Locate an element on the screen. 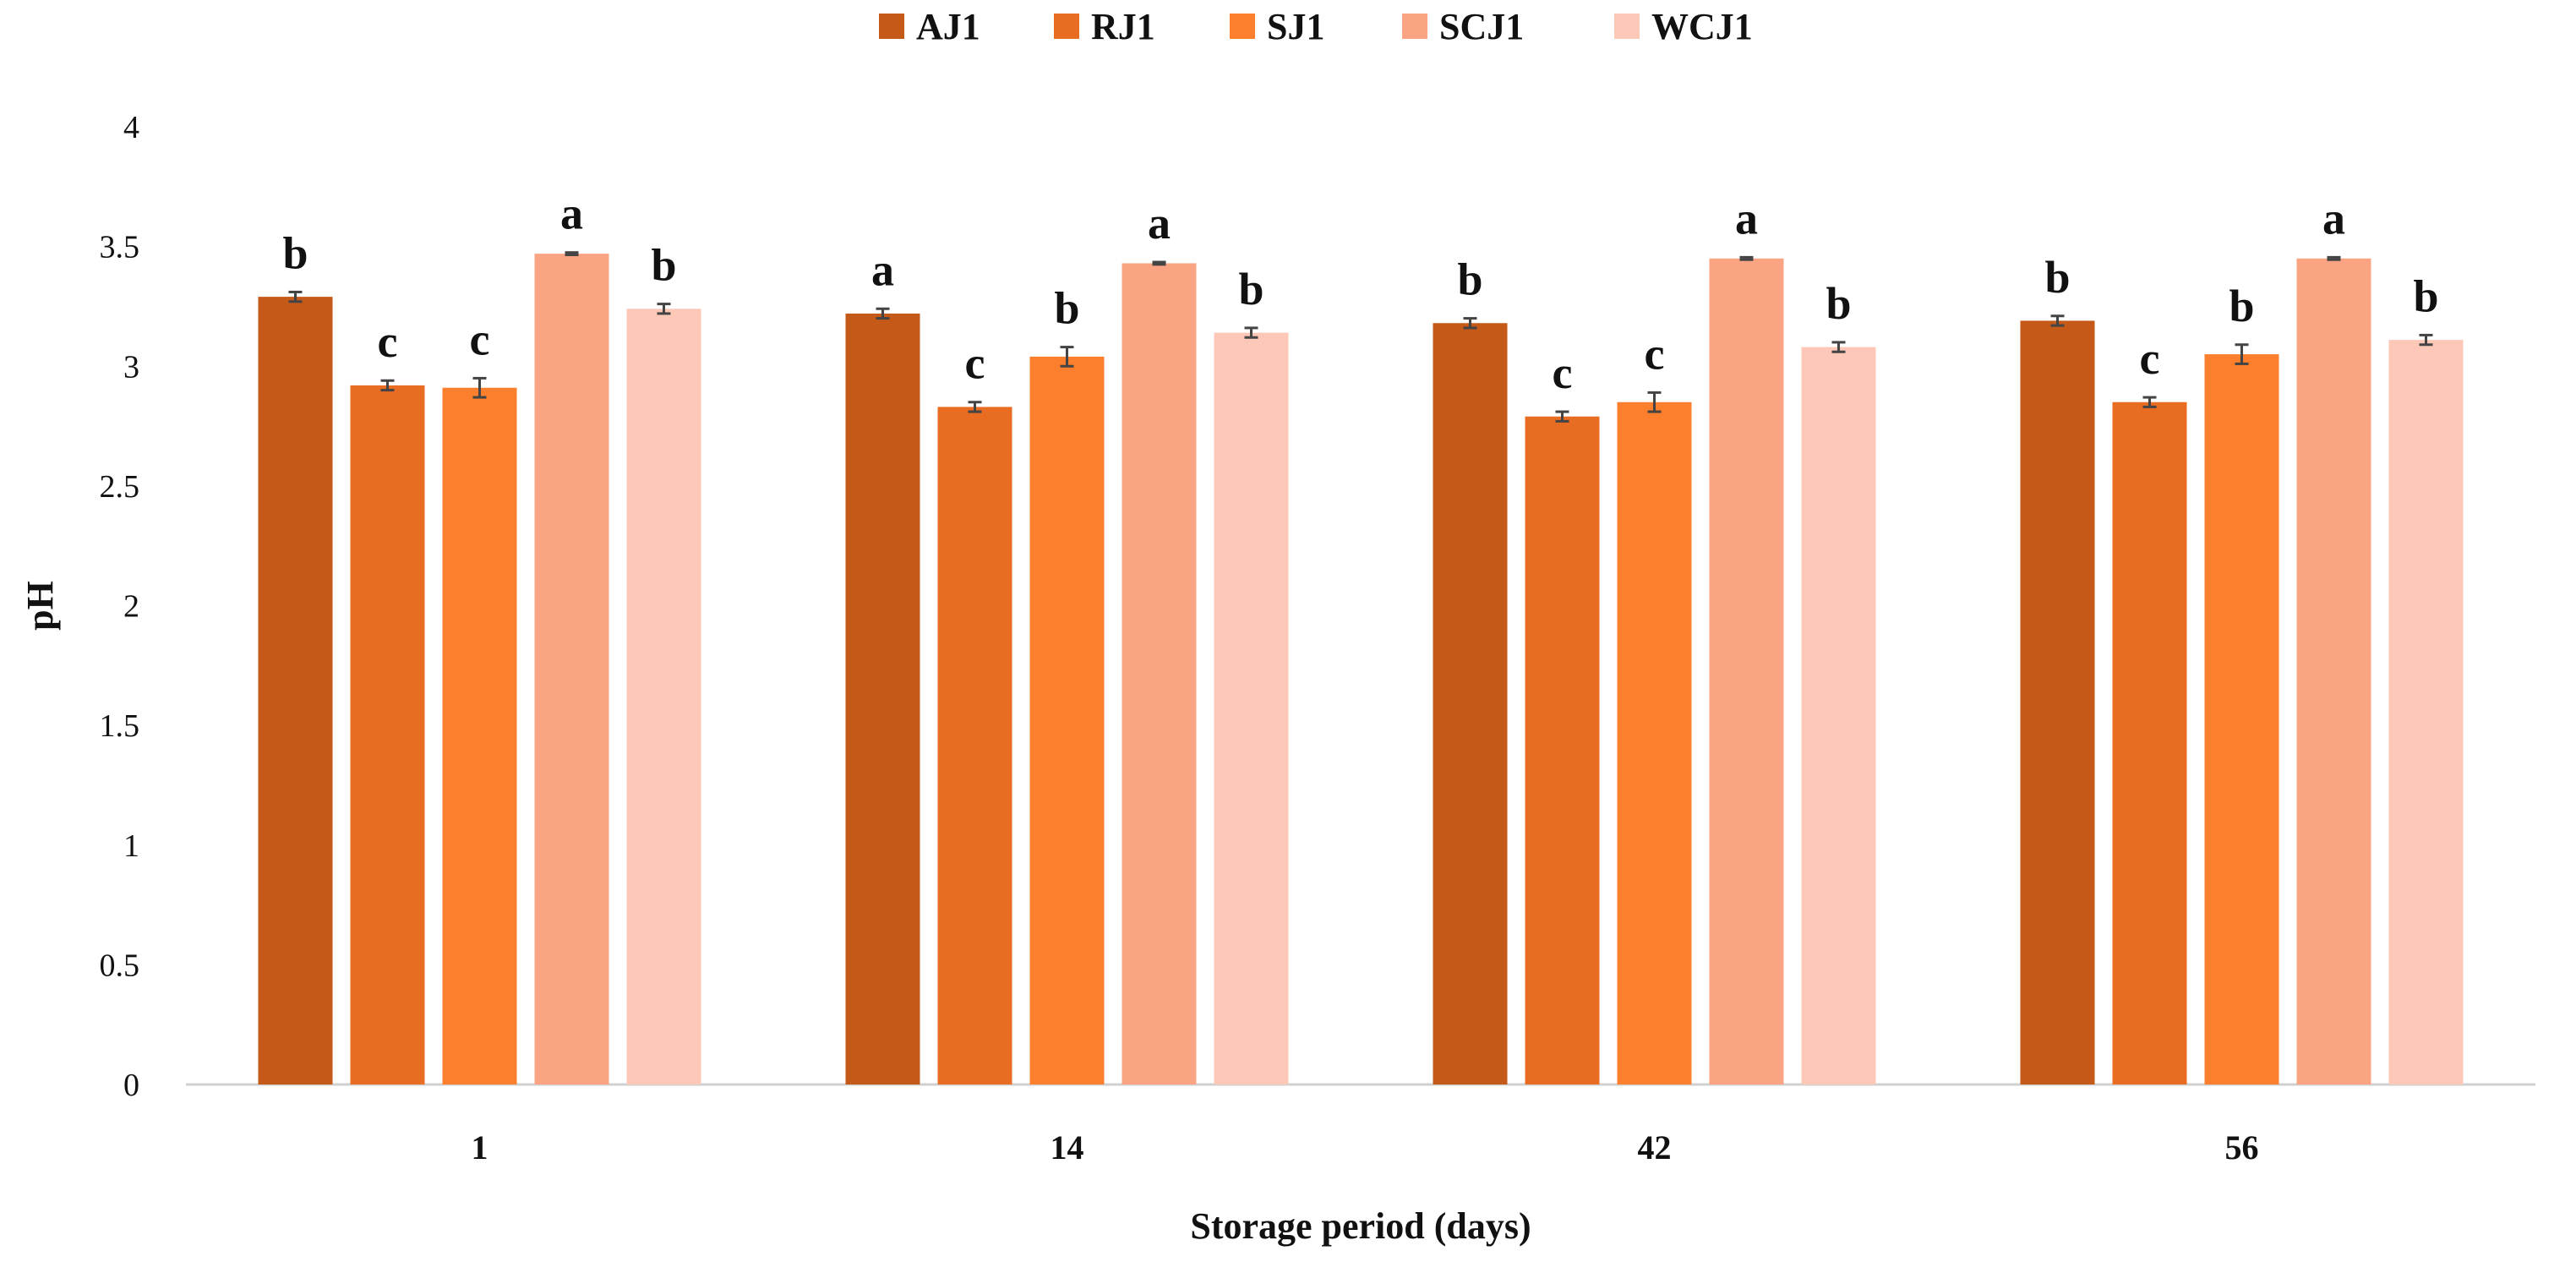  y-tick-label: 3.5 is located at coordinates (120, 247).